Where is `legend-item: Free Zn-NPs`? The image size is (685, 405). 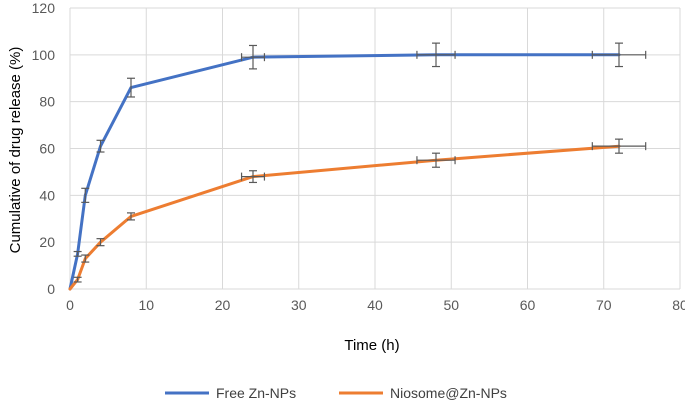 legend-item: Free Zn-NPs is located at coordinates (230, 393).